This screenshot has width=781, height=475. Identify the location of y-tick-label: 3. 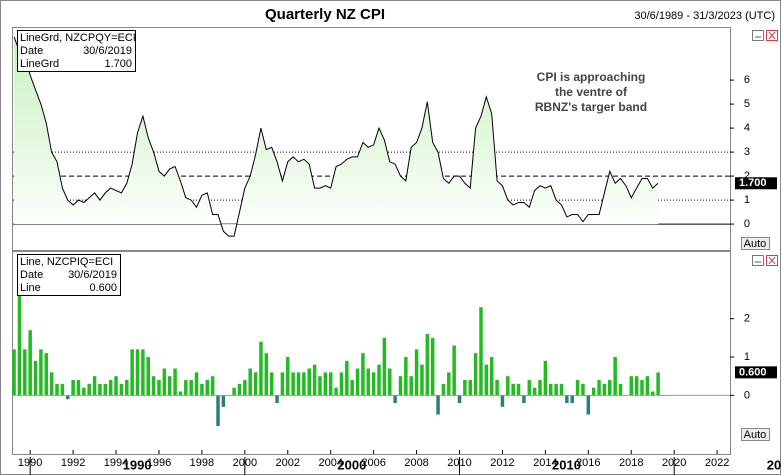
(747, 152).